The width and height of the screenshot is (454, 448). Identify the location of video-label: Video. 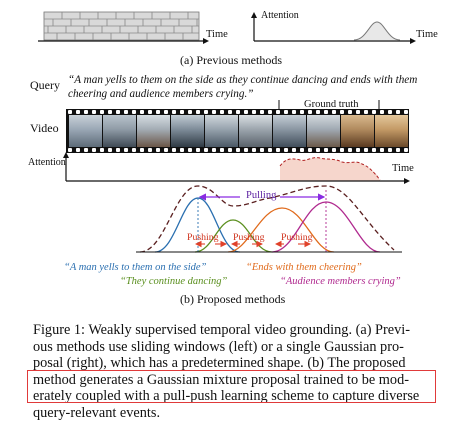
(44, 128).